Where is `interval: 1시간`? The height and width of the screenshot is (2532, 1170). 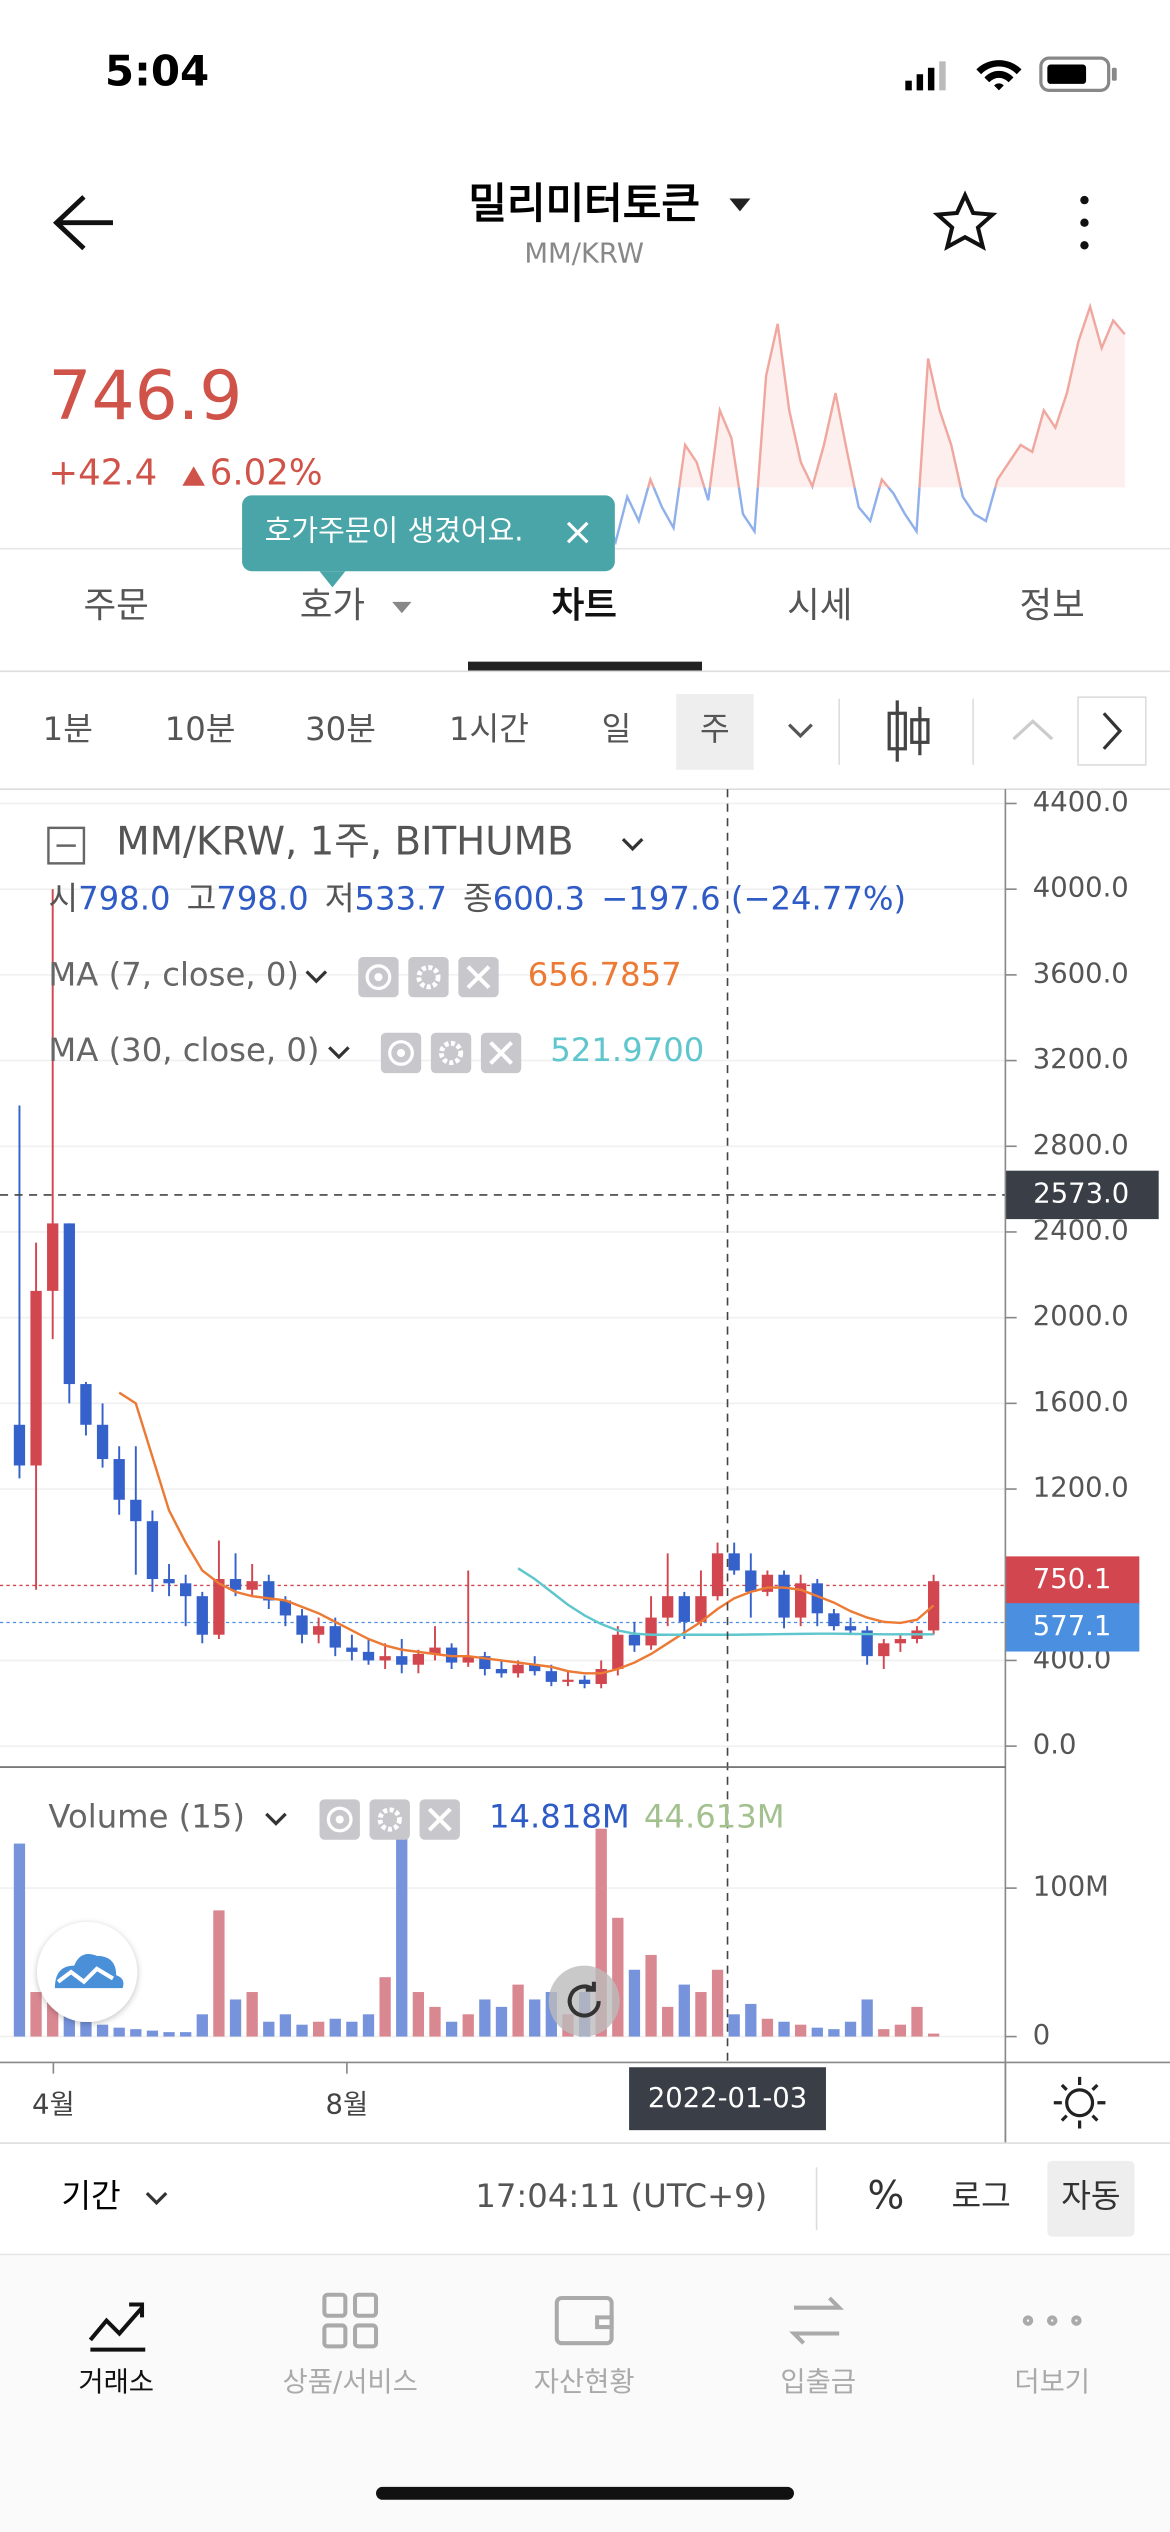 interval: 1시간 is located at coordinates (489, 729).